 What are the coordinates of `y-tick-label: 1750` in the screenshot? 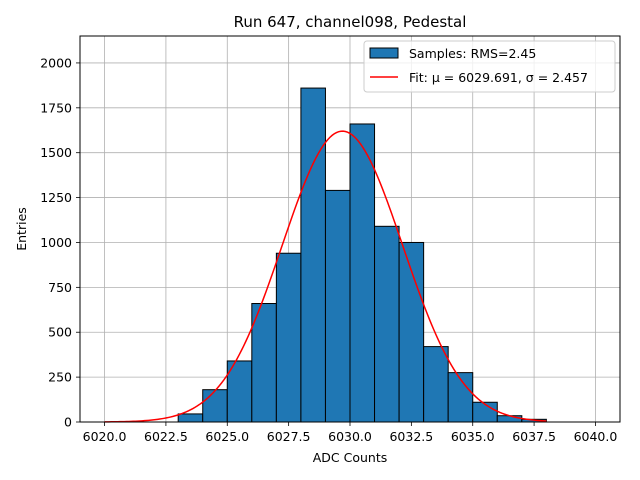 It's located at (56, 107).